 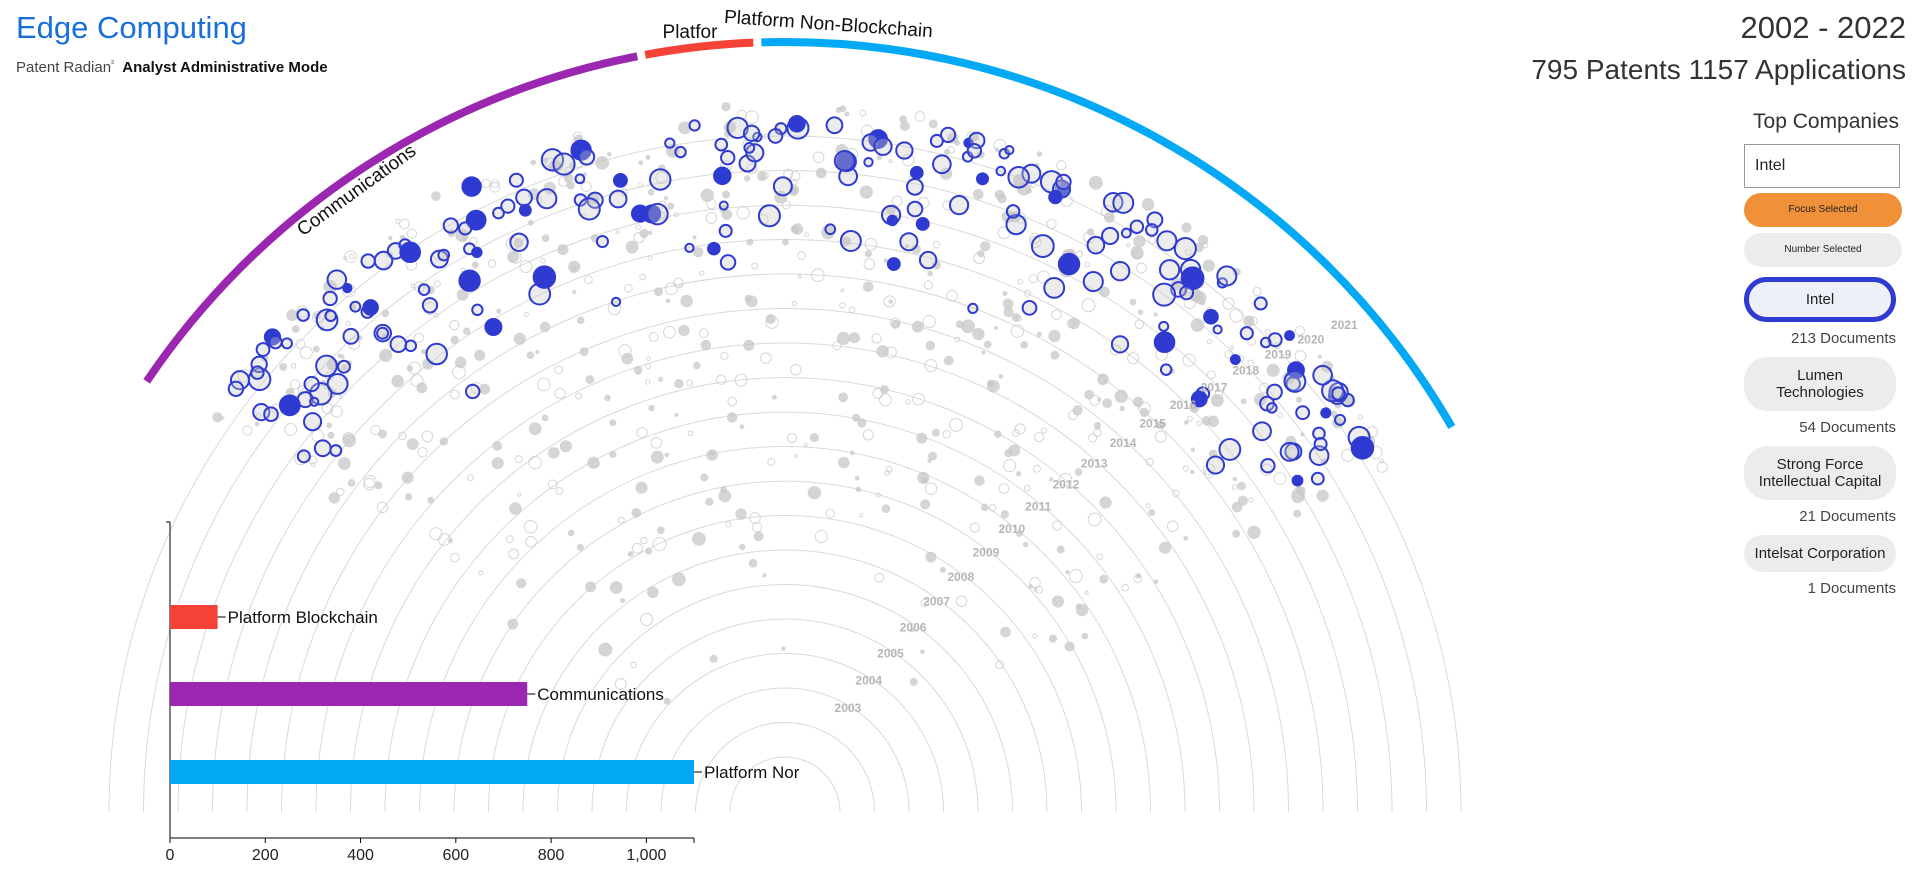 What do you see at coordinates (1820, 553) in the screenshot?
I see `company-button-intelsat: Intelsat Corporation` at bounding box center [1820, 553].